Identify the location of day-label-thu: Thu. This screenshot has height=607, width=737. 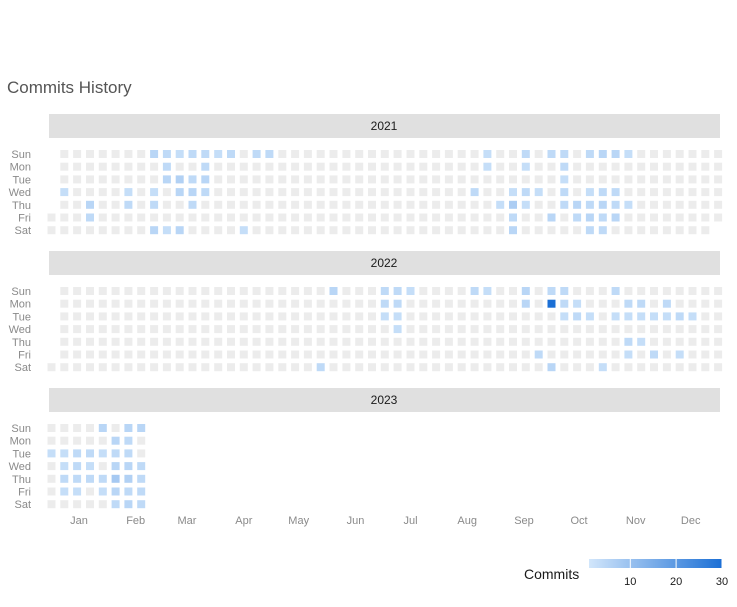
(21, 343).